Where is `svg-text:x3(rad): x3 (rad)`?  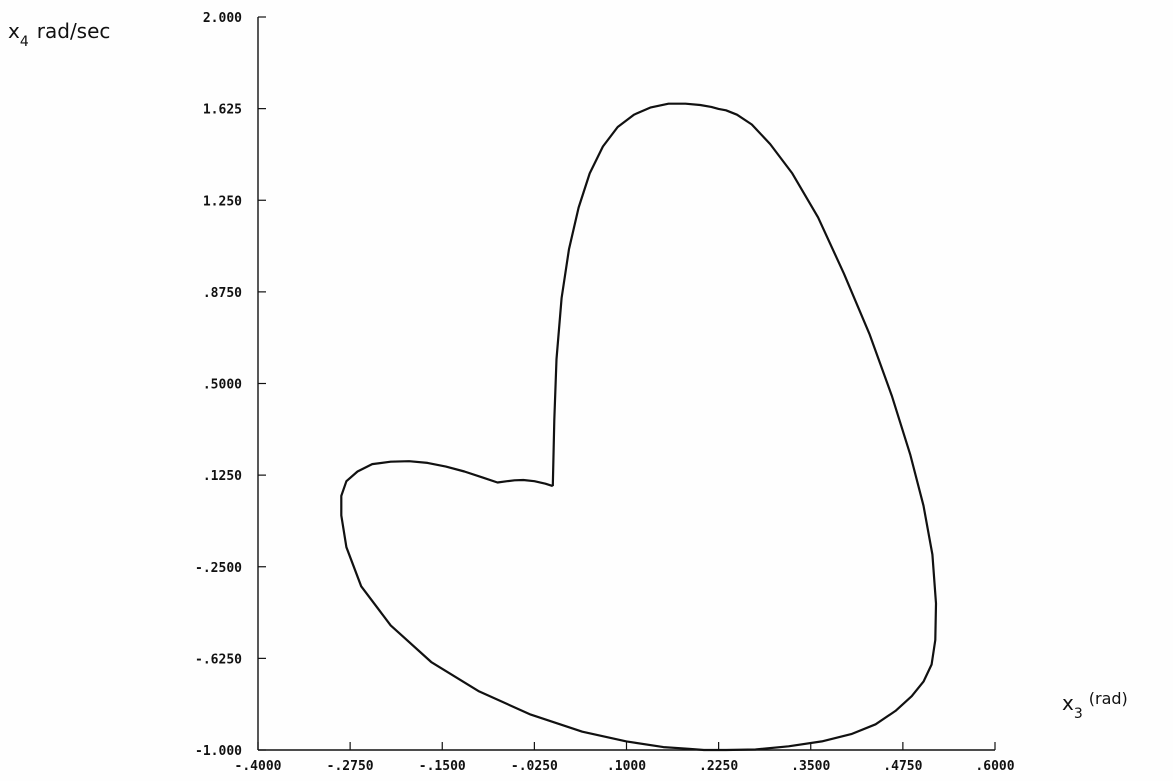
svg-text:x3(rad): x3 (rad) is located at coordinates (1095, 705).